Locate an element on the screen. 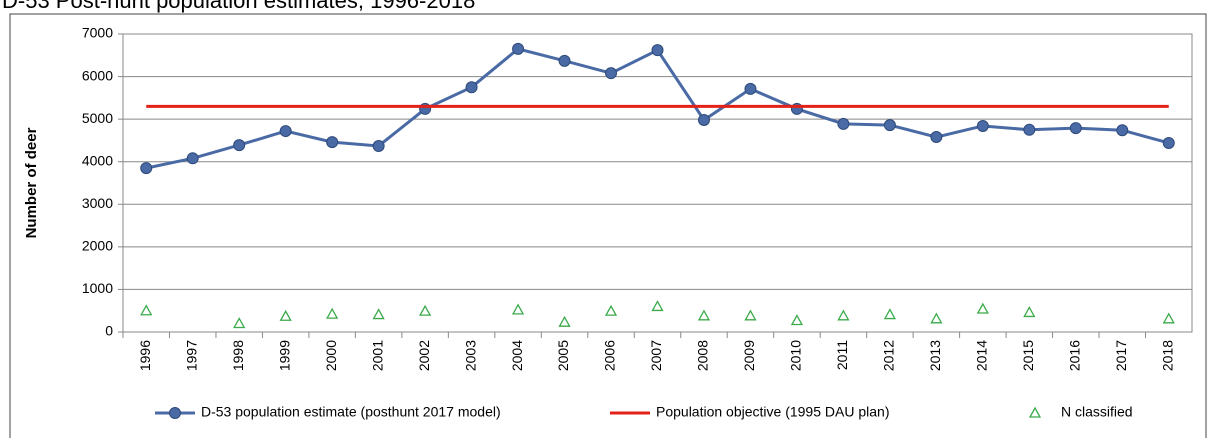  x-tick-label: 2008 is located at coordinates (703, 355).